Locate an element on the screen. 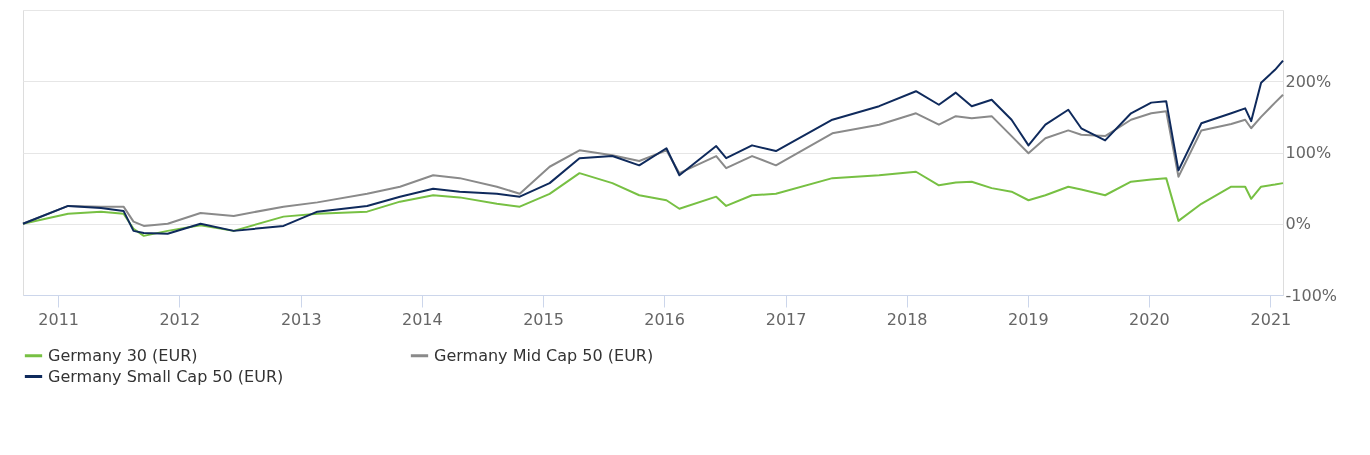 Image resolution: width=1370 pixels, height=455 pixels. legend-label: Germany Mid Cap 50 (EUR) is located at coordinates (544, 355).